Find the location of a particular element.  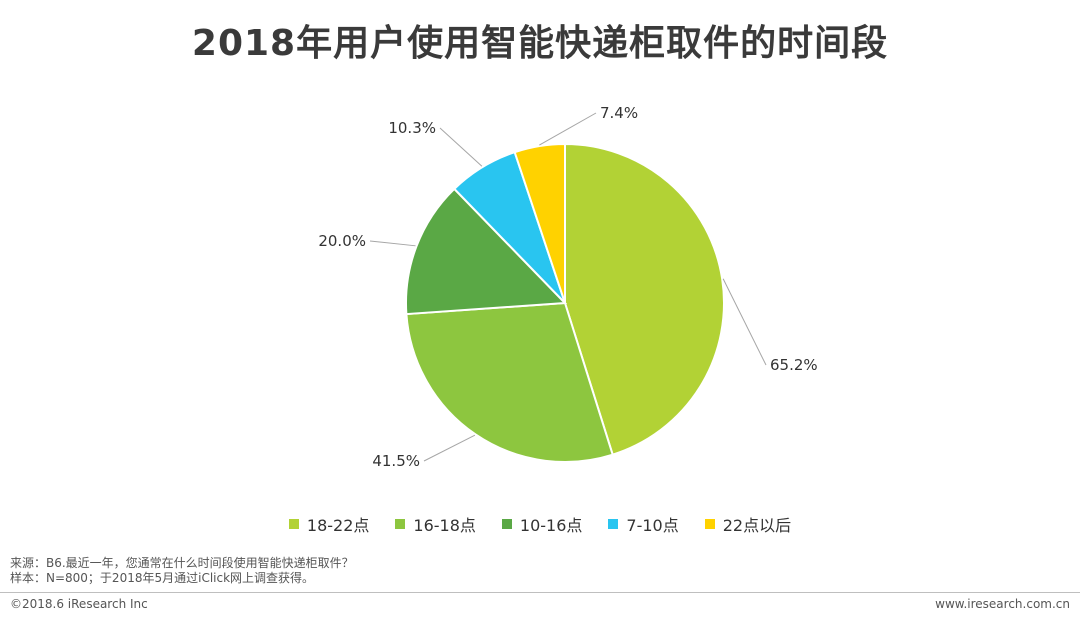

legend-item-1: 16-18点 is located at coordinates (435, 524).